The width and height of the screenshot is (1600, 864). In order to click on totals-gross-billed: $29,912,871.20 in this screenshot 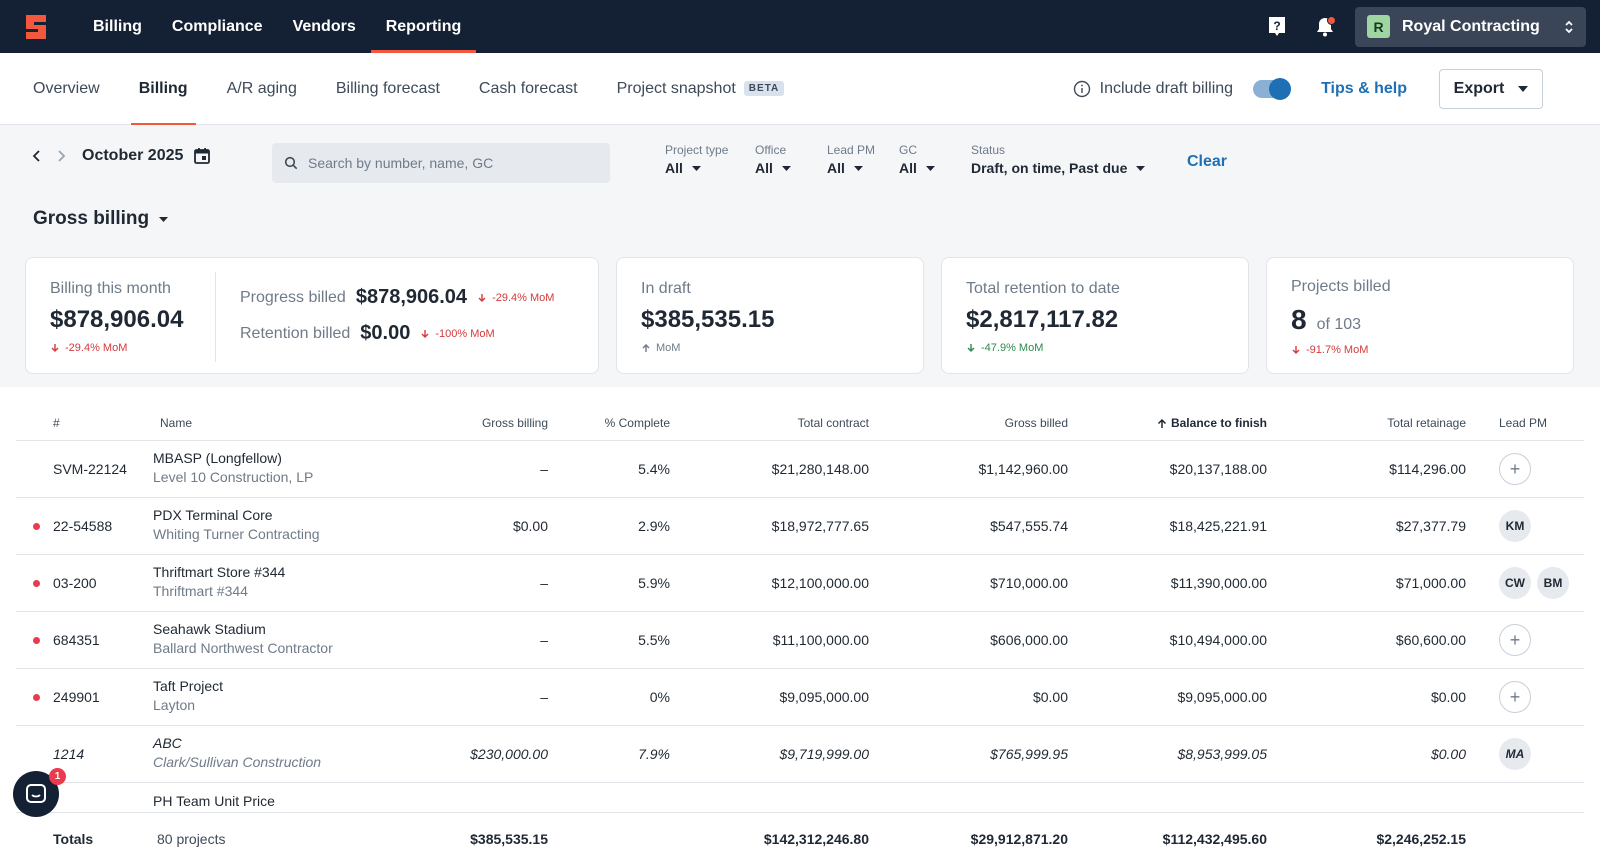, I will do `click(1019, 839)`.